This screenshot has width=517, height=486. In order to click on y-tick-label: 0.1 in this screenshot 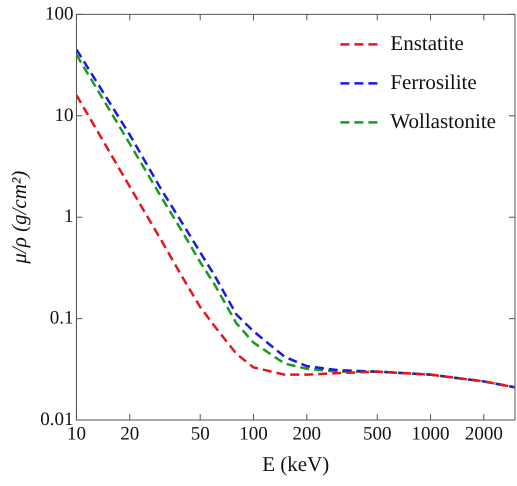, I will do `click(62, 318)`.